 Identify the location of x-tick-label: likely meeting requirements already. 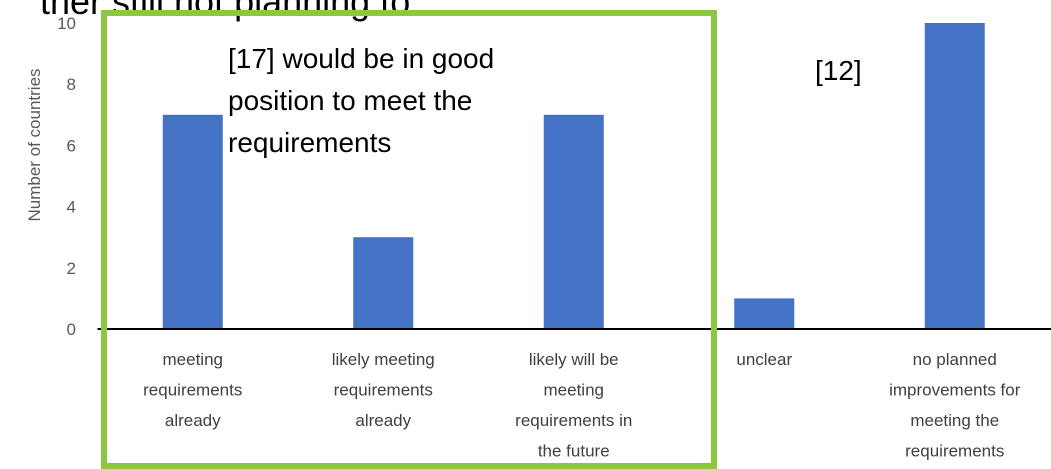
(383, 390).